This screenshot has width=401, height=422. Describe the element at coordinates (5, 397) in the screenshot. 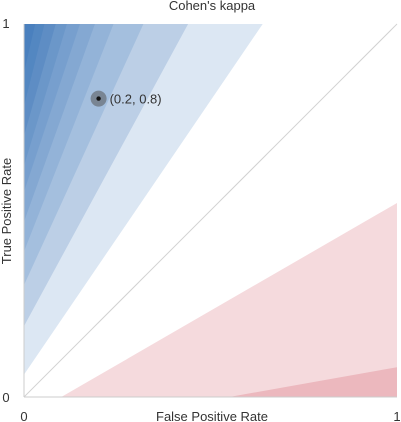

I see `y-tick-bottom: 0` at that location.